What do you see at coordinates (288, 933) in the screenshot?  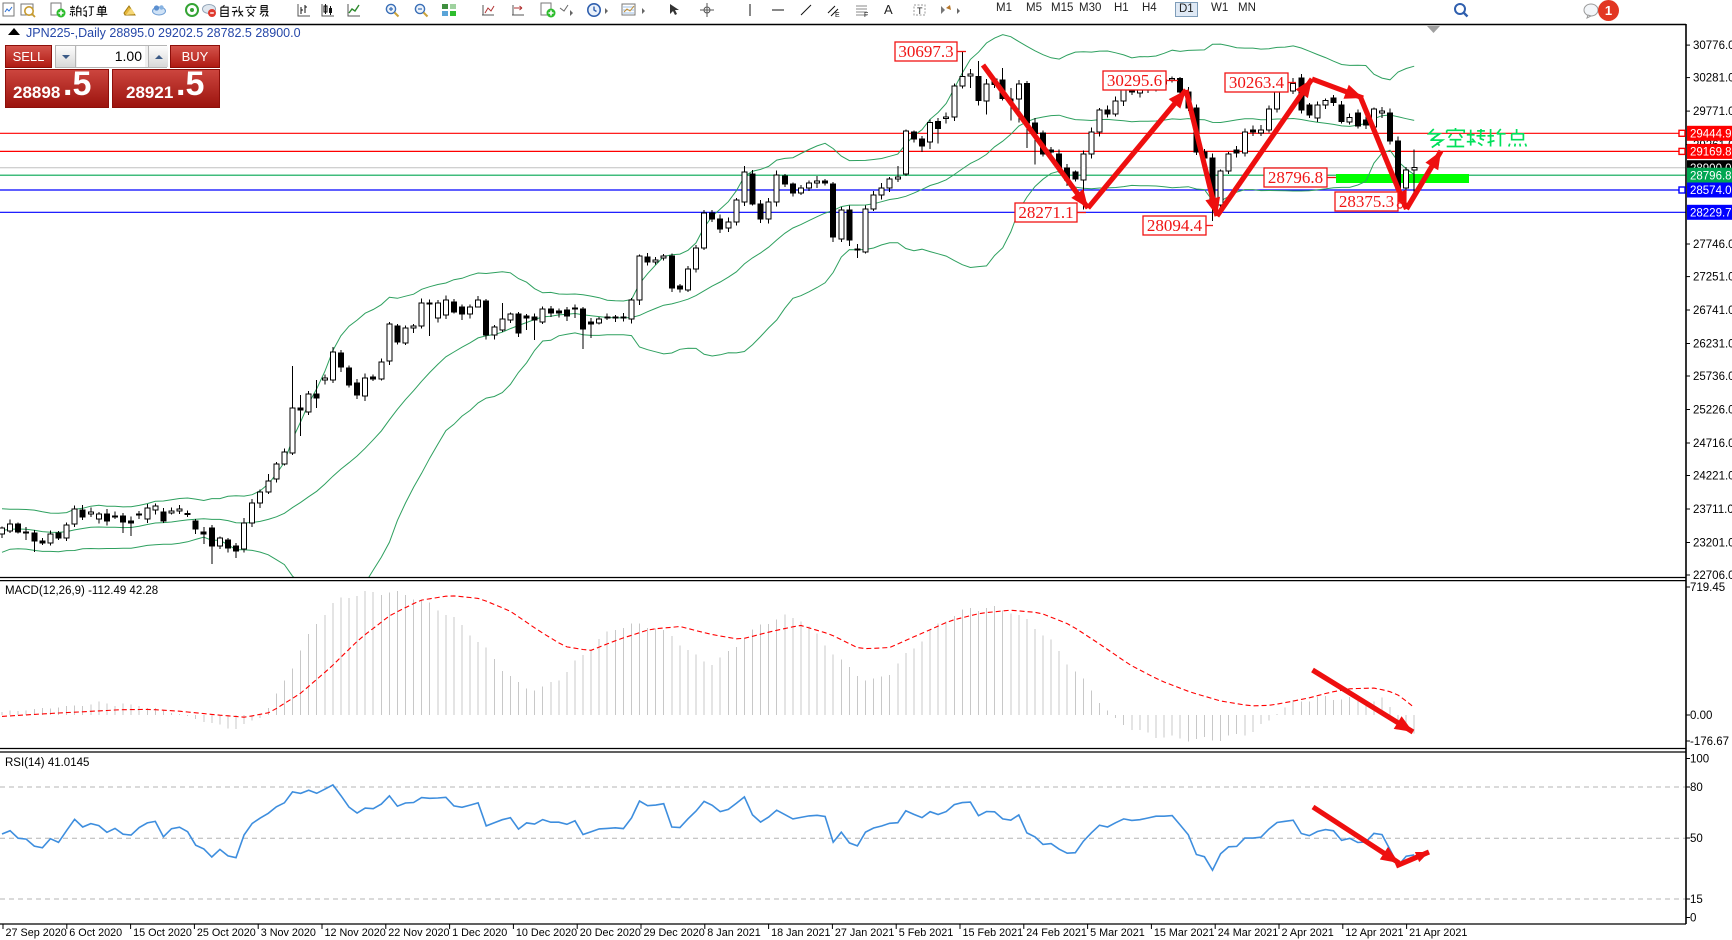 I see `svg-text: 3 Nov 2020` at bounding box center [288, 933].